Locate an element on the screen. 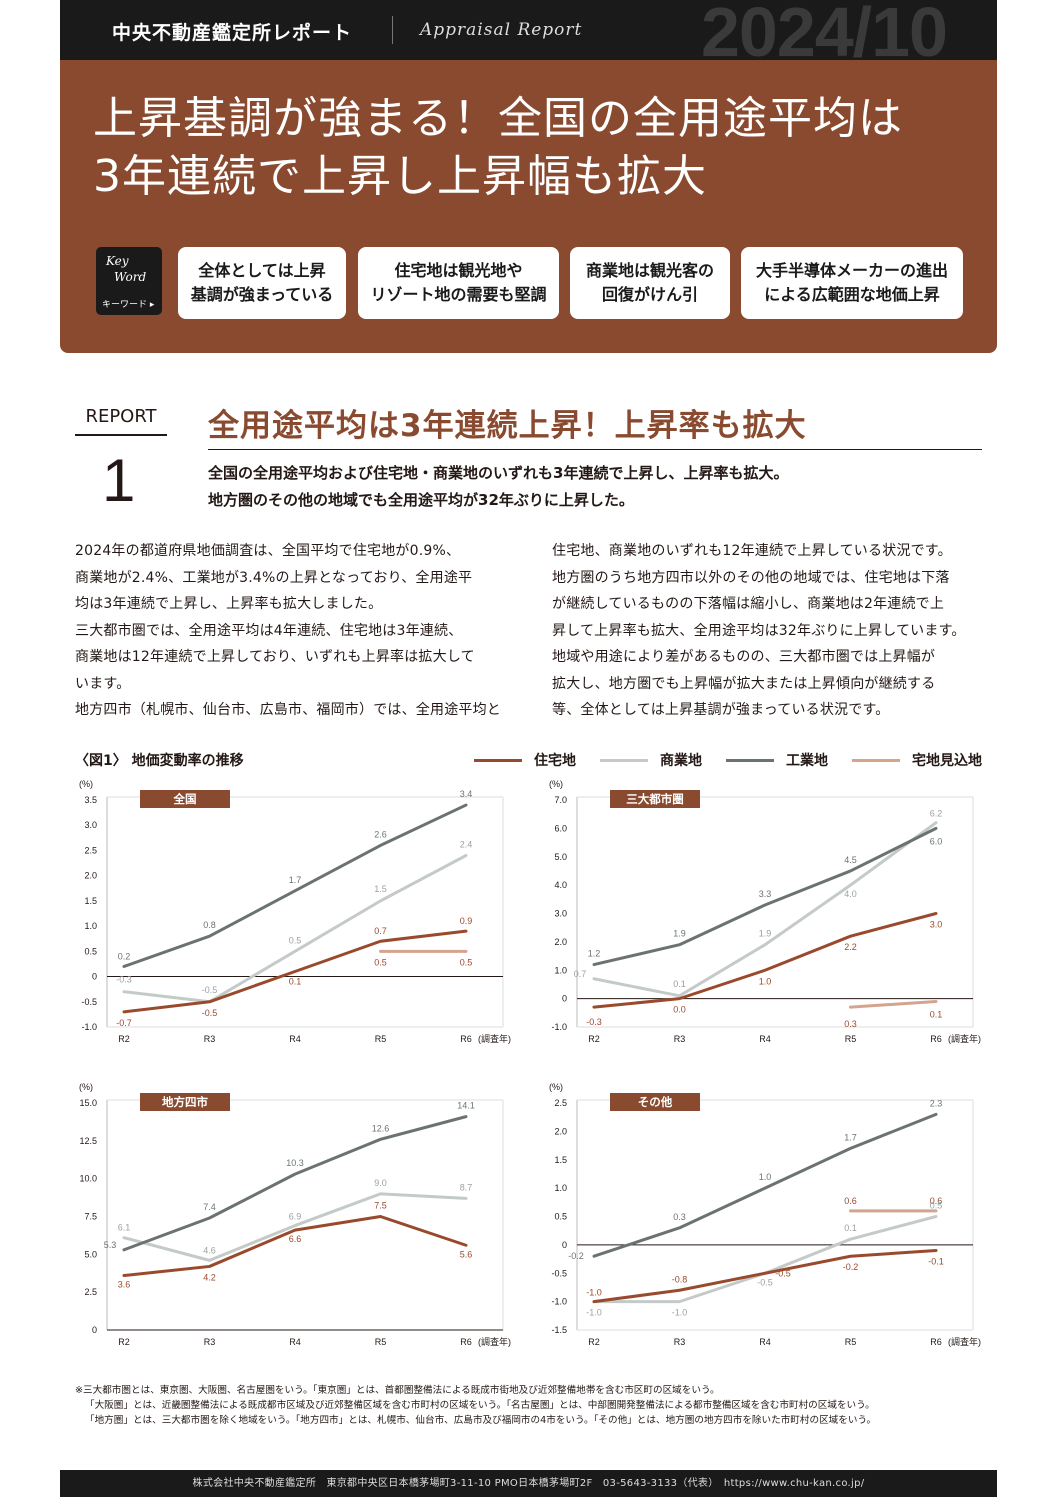 This screenshot has height=1497, width=1058. report-label: REPORT is located at coordinates (121, 421).